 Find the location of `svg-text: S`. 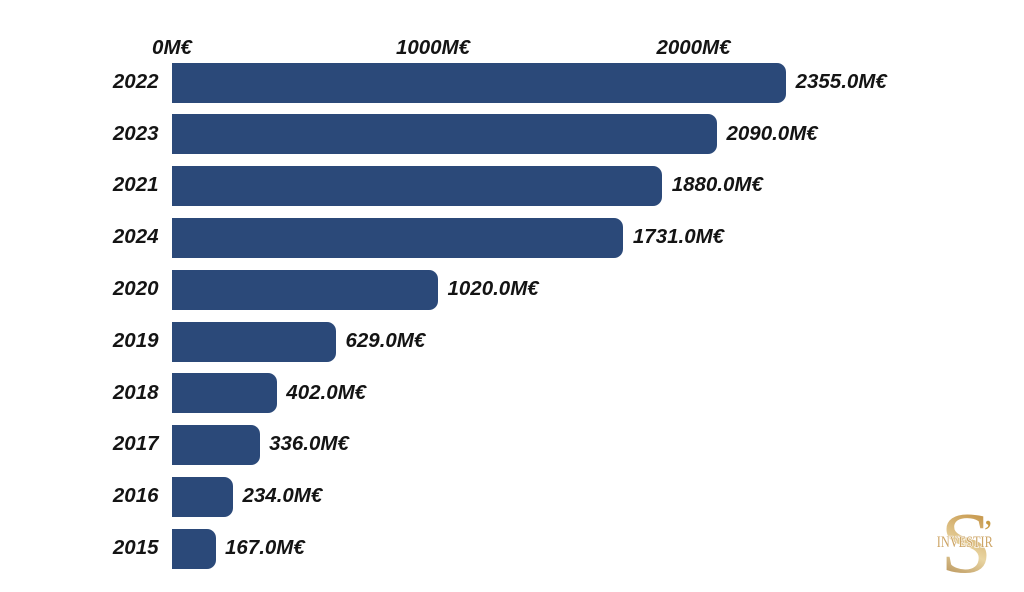

svg-text: S is located at coordinates (966, 542).